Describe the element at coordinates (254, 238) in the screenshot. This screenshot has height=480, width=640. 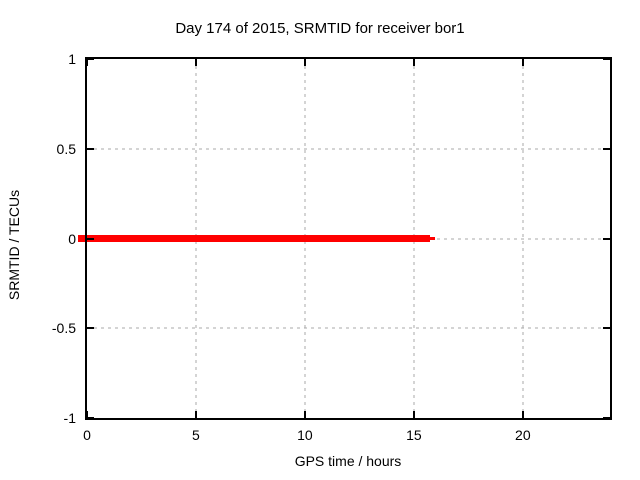
I see `series-line-SRMTID` at that location.